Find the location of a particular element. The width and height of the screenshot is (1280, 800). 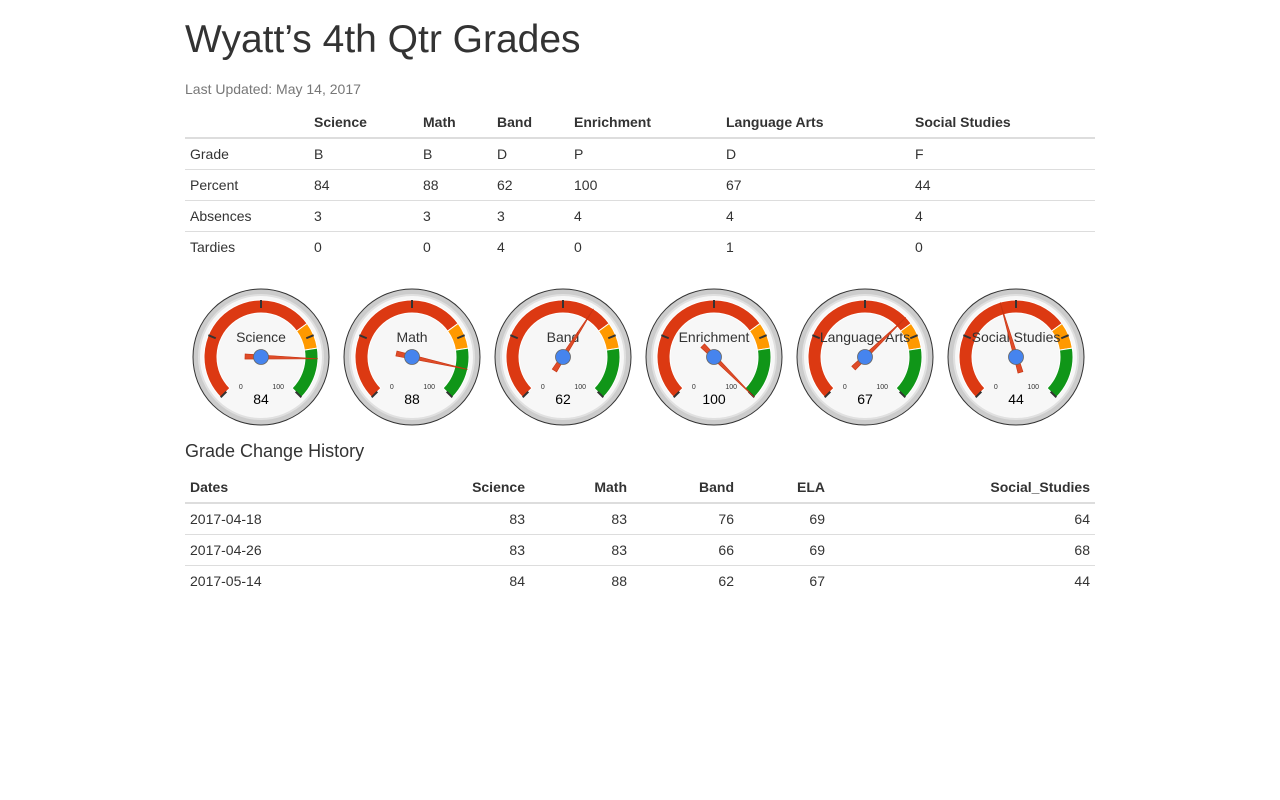

history-header-cell: Social_Studies is located at coordinates (962, 487).